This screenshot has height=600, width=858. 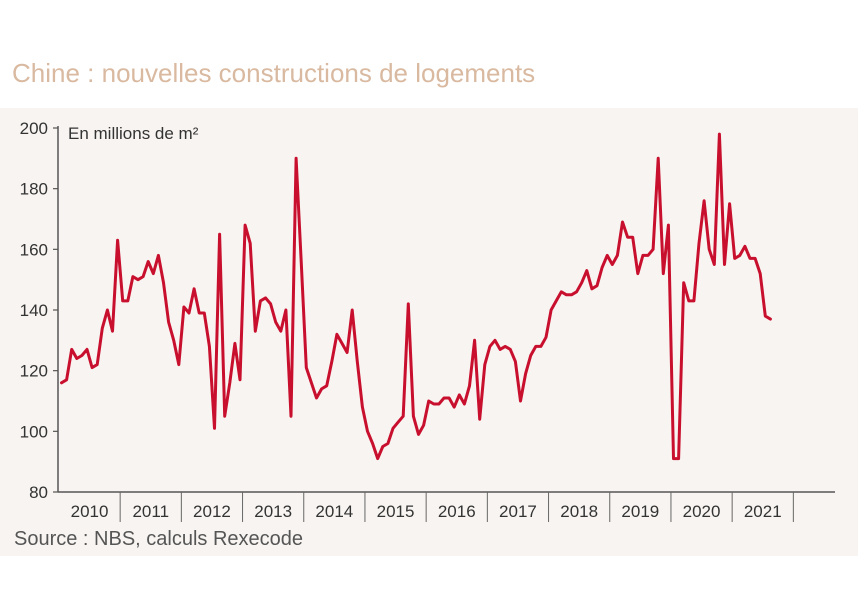 I want to click on y-tick-label: 160, so click(x=34, y=249).